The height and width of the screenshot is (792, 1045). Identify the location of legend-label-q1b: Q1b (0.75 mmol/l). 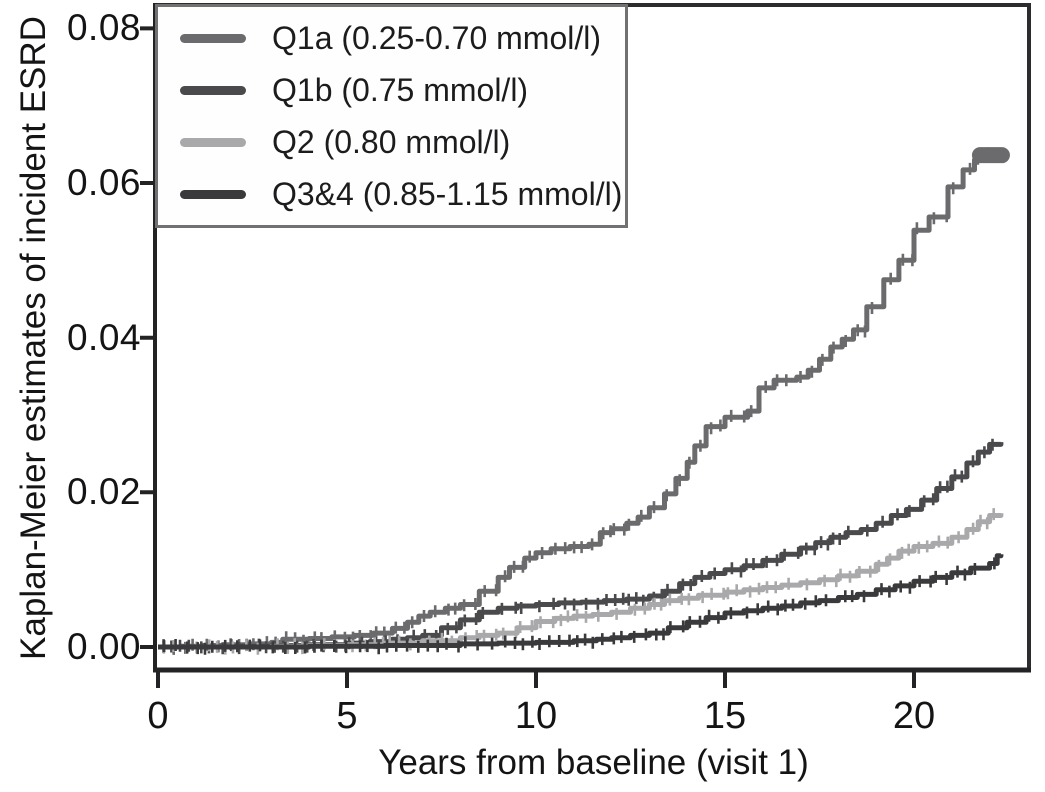
(400, 89).